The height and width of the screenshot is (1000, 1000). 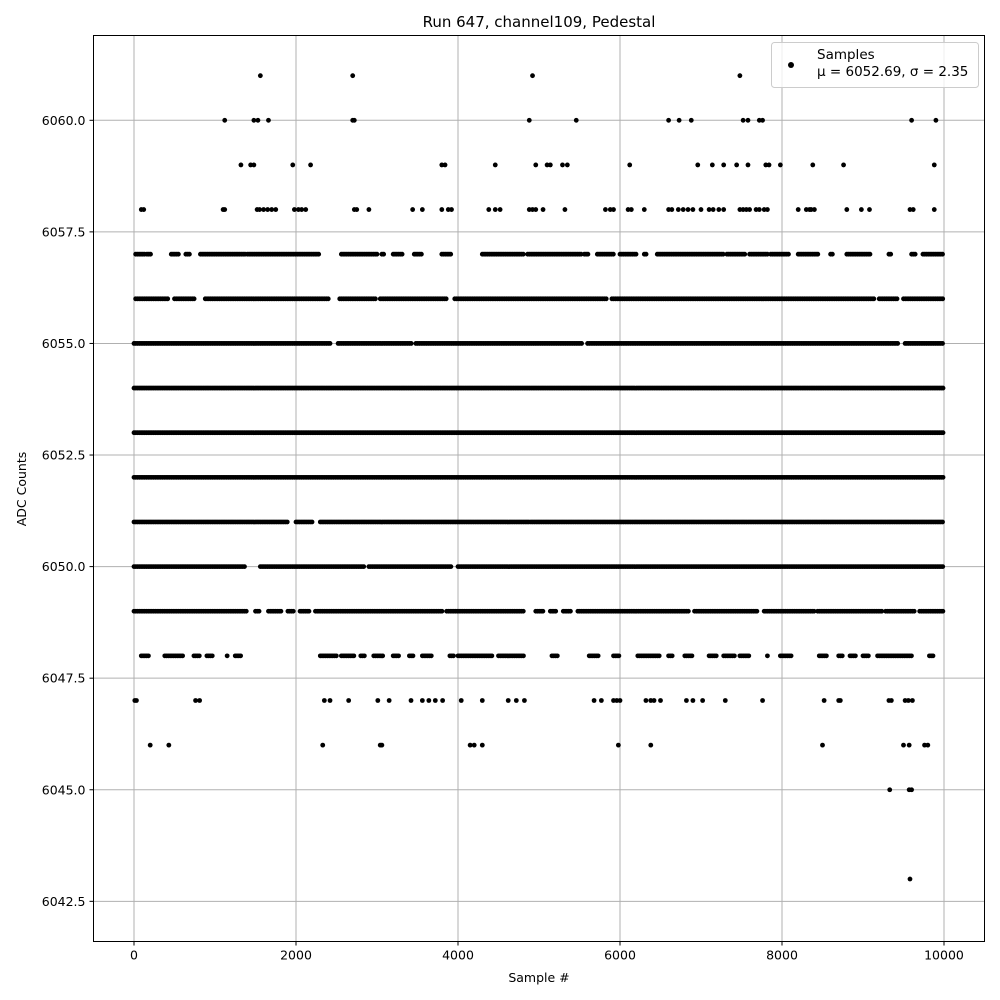 I want to click on y-tick-label: 6057.5, so click(x=64, y=231).